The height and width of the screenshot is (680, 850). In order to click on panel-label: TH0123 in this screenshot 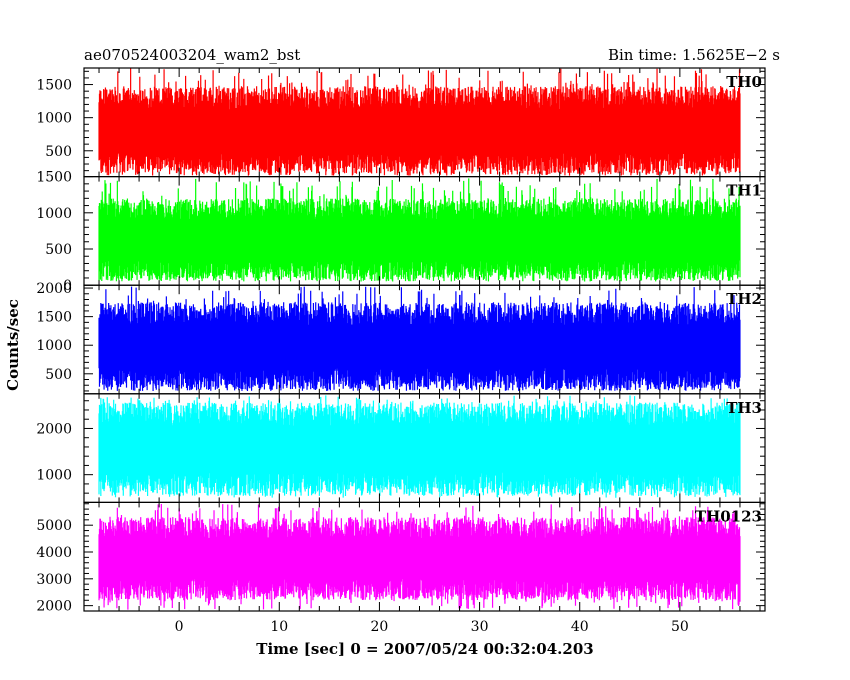, I will do `click(728, 516)`.